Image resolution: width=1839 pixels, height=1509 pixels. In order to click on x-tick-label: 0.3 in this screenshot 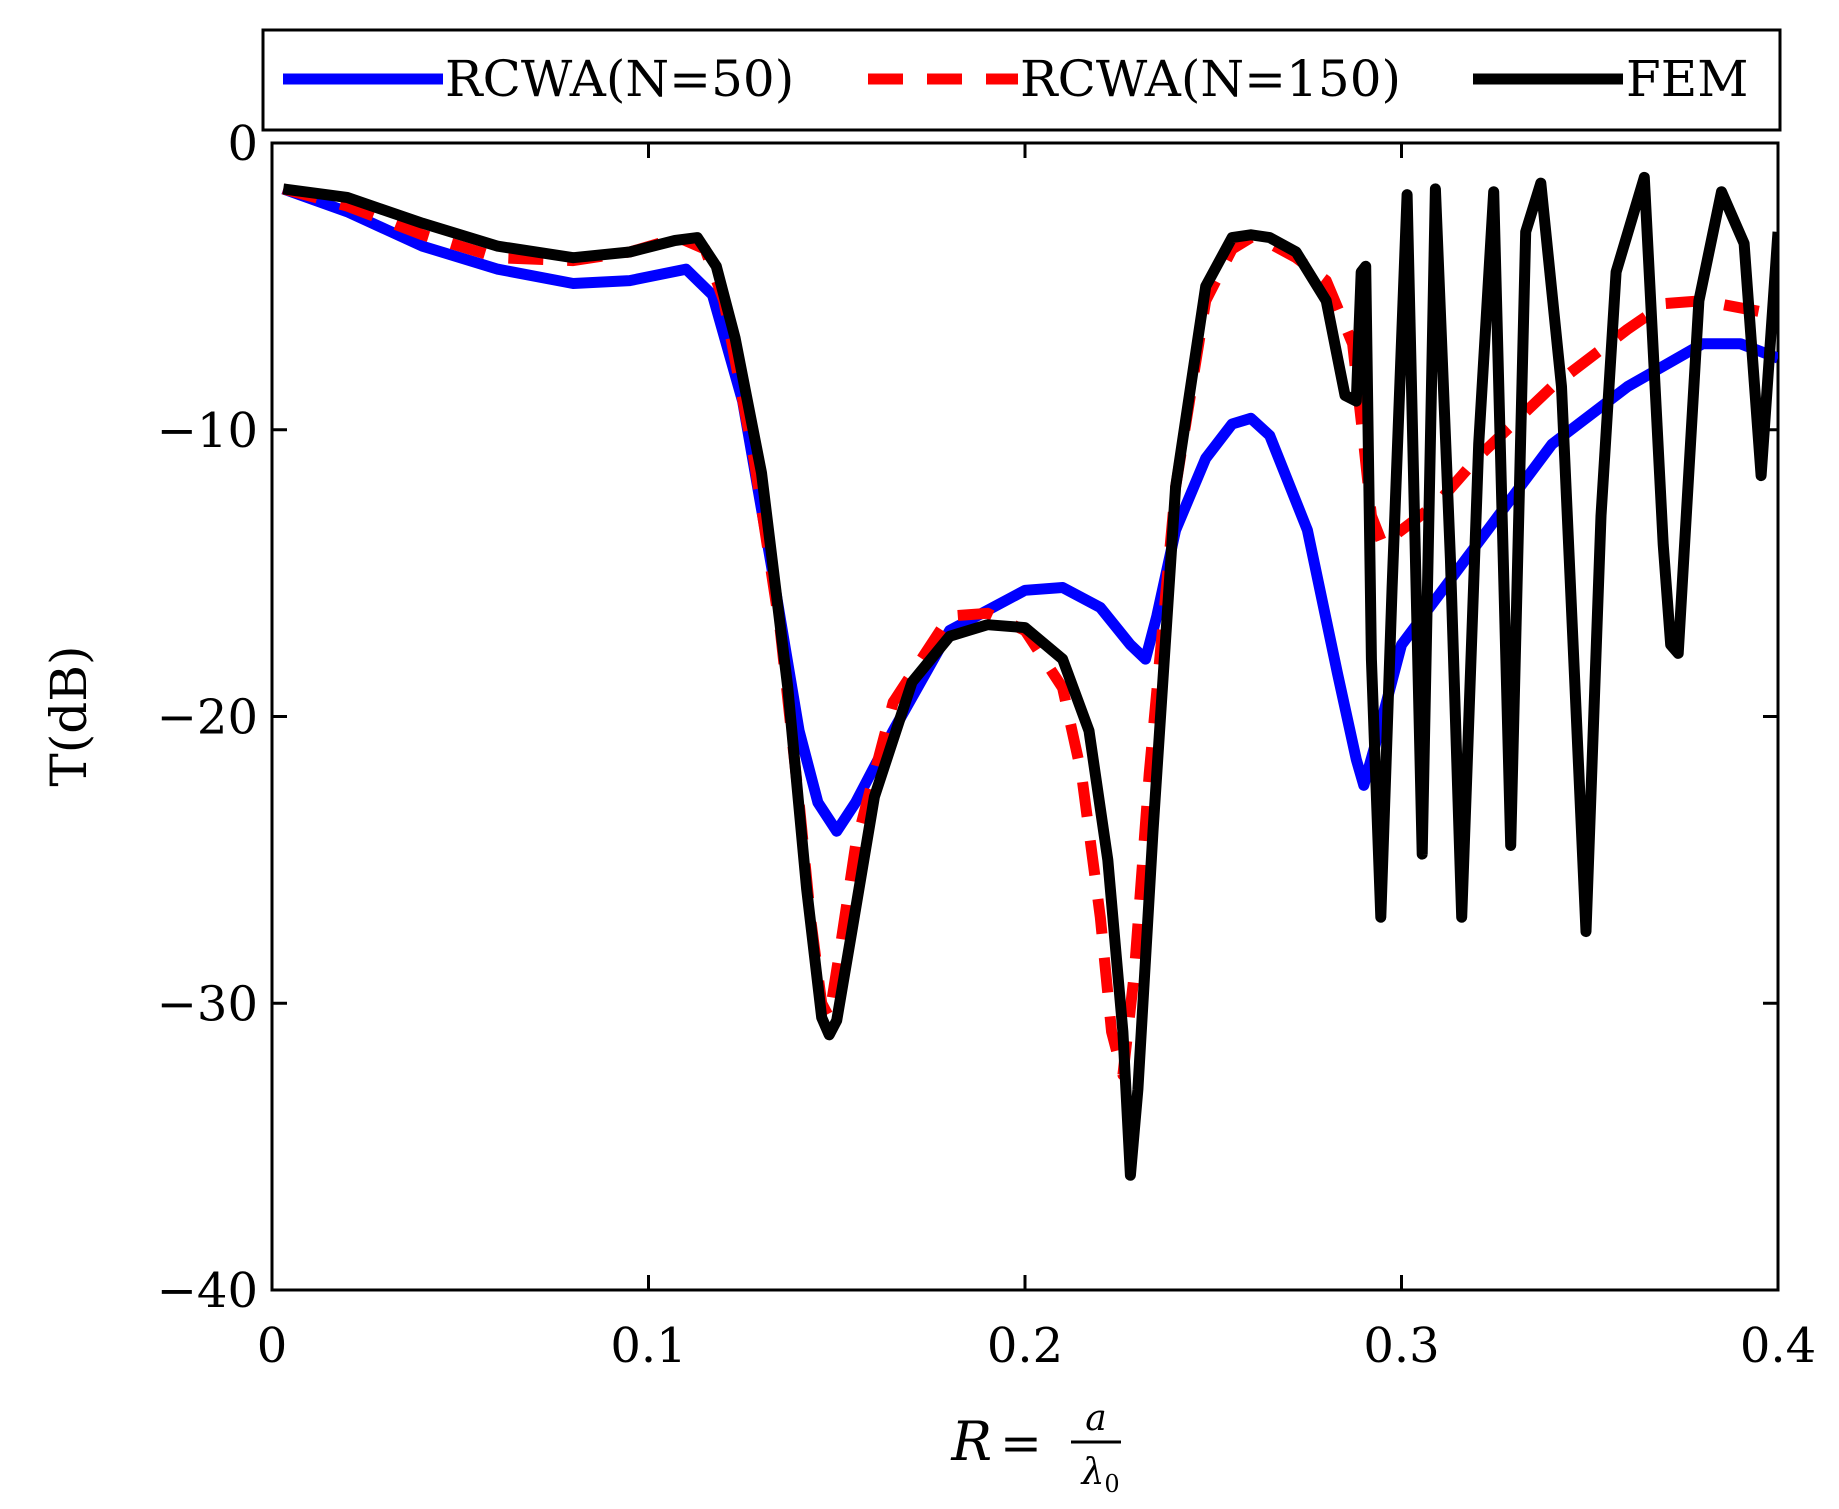, I will do `click(1401, 1346)`.